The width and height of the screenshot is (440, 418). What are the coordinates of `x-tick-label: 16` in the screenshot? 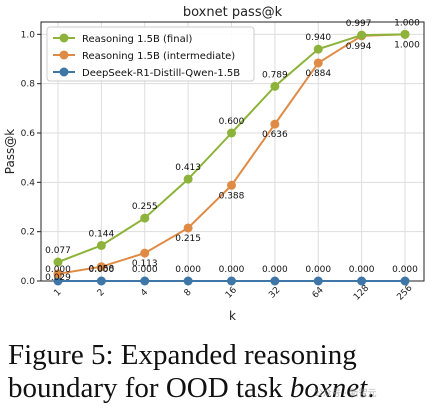 It's located at (231, 292).